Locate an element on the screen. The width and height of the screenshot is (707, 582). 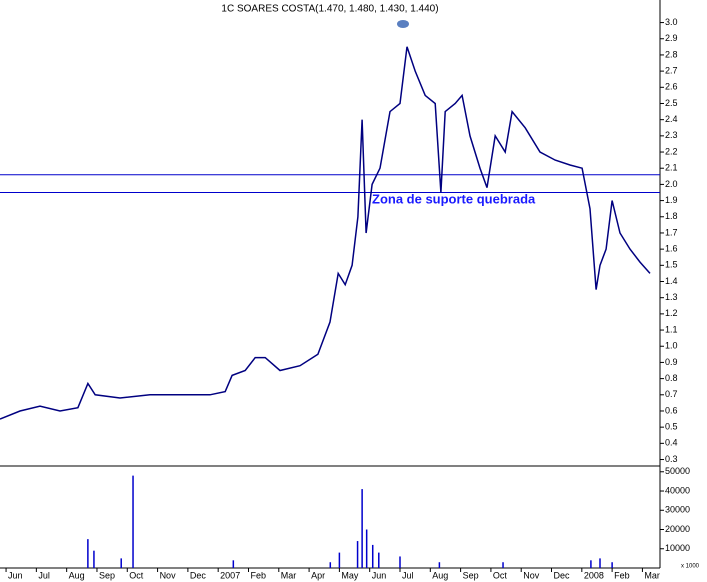
y-tick-label: 1.0 is located at coordinates (671, 346).